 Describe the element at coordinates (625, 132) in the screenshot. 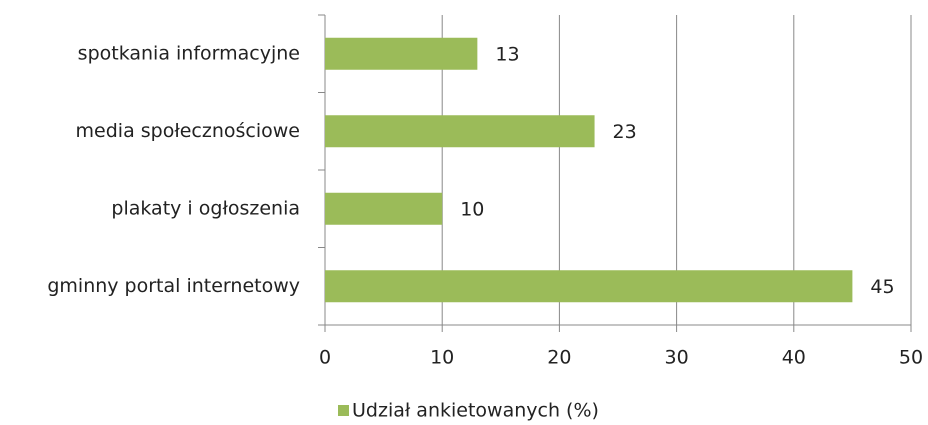

I see `data-label: 23` at that location.